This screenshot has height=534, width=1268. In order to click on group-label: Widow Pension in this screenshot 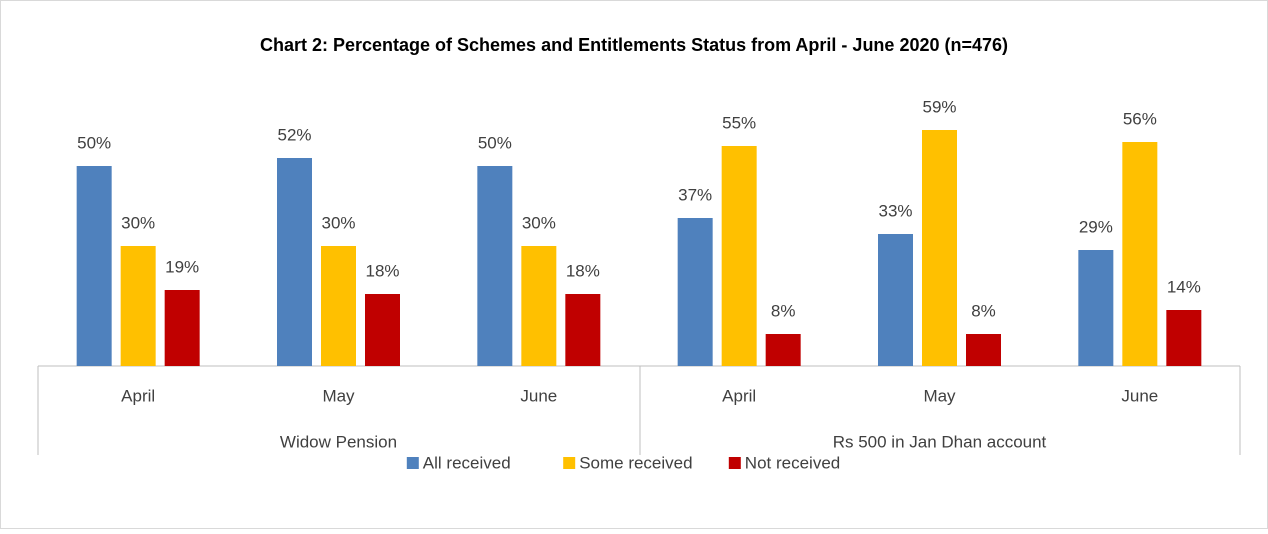, I will do `click(338, 441)`.